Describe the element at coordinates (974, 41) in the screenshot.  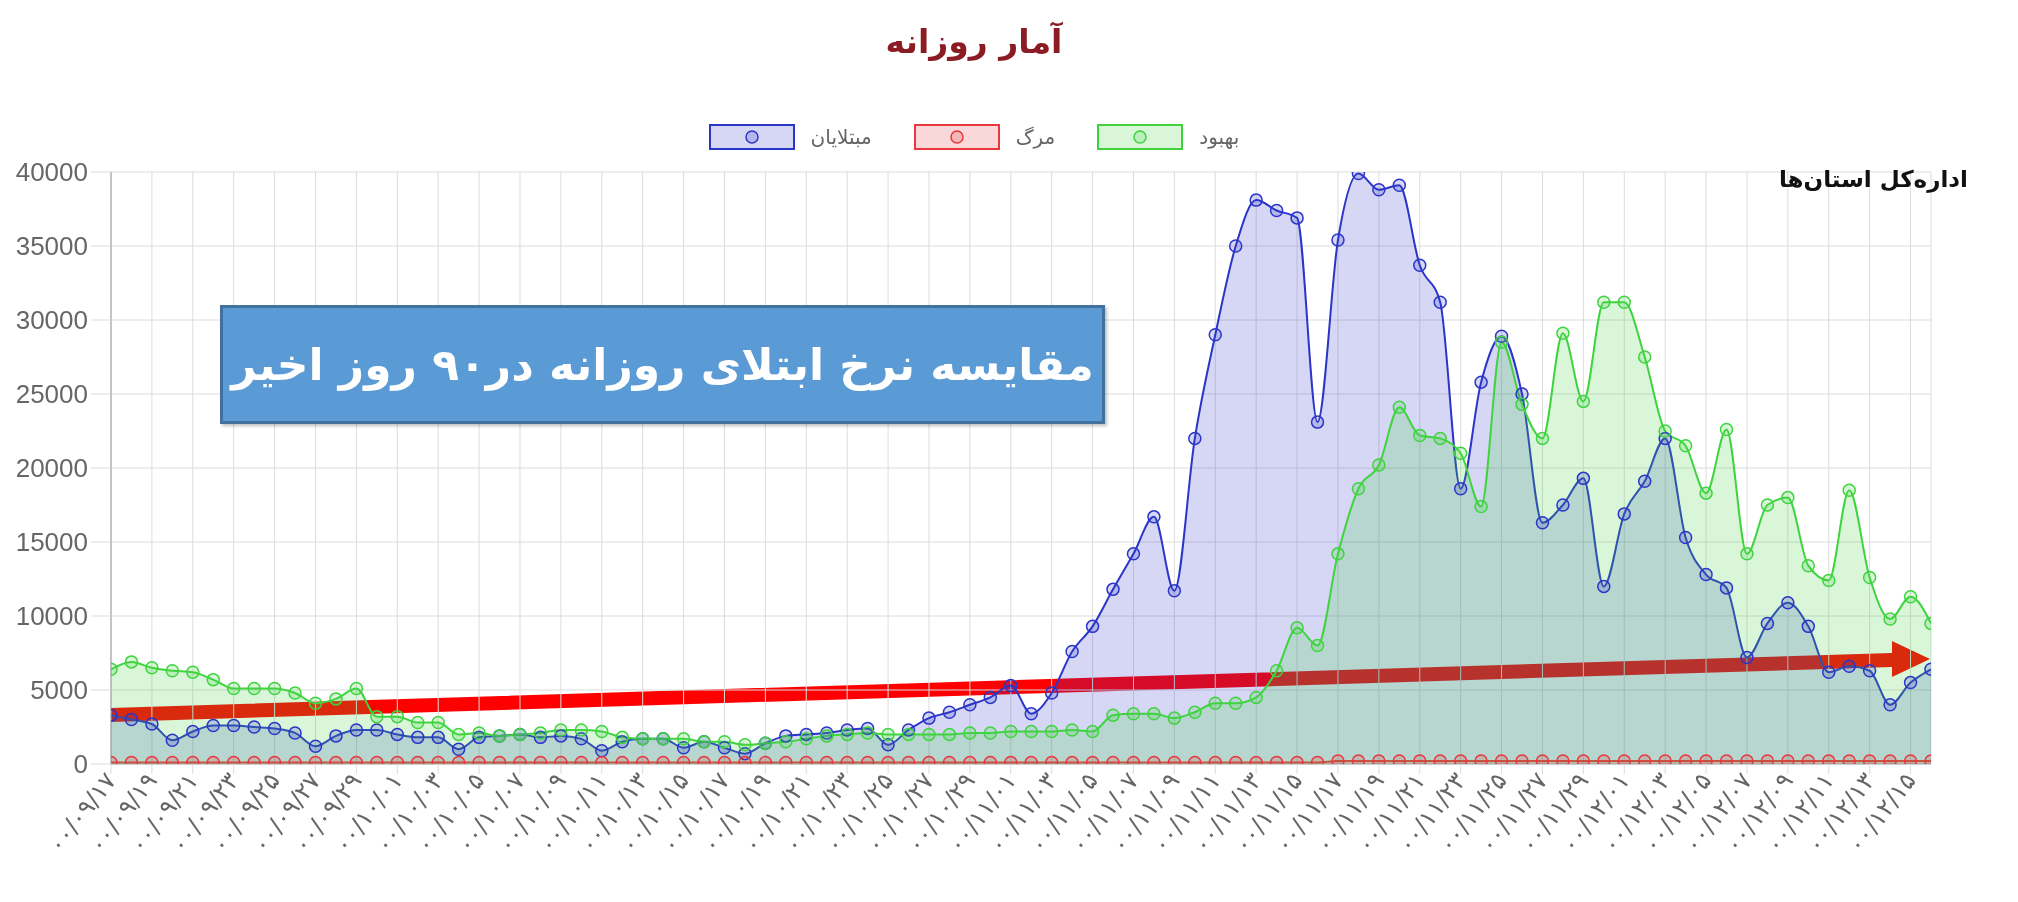
I see `chart-title: آمار روزانه` at that location.